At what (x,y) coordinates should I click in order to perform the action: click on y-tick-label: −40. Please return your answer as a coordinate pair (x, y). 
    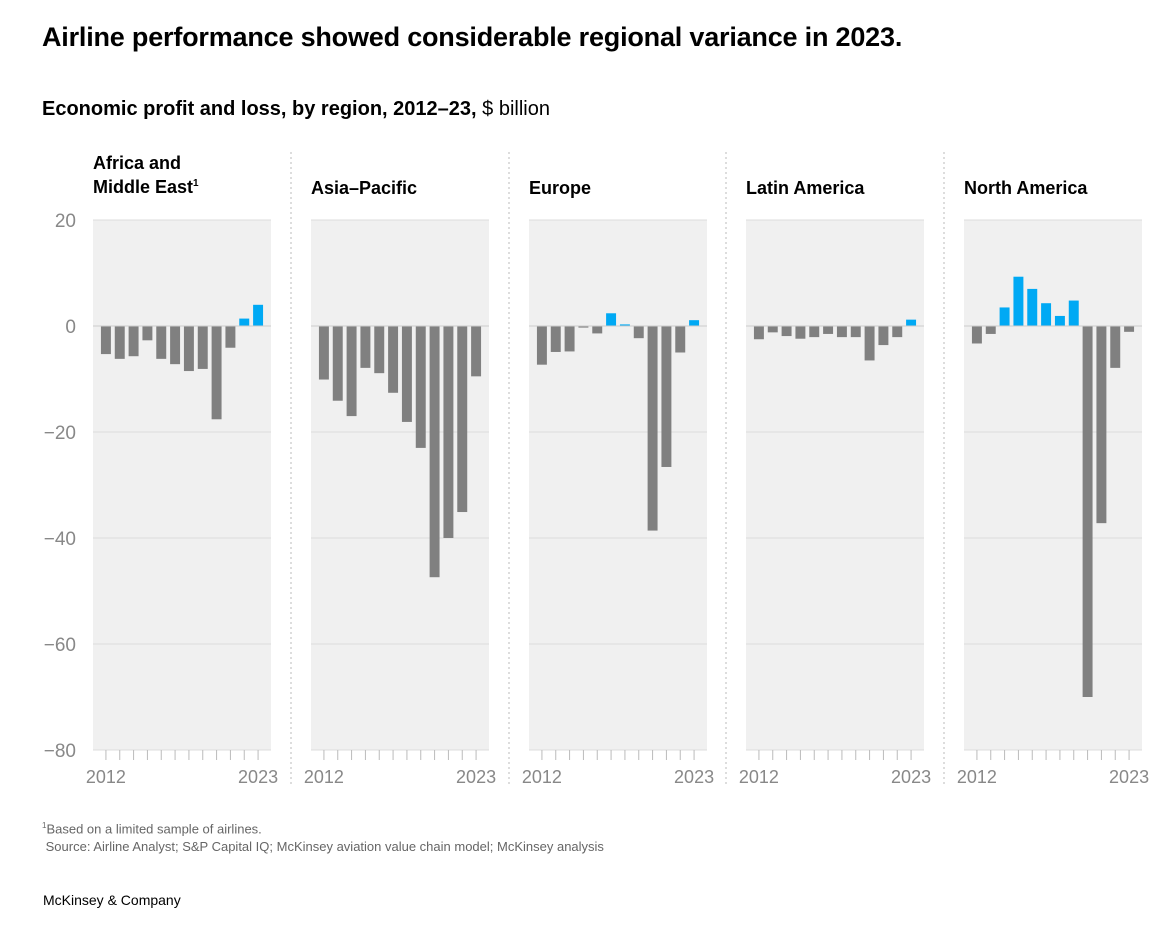
    Looking at the image, I should click on (60, 539).